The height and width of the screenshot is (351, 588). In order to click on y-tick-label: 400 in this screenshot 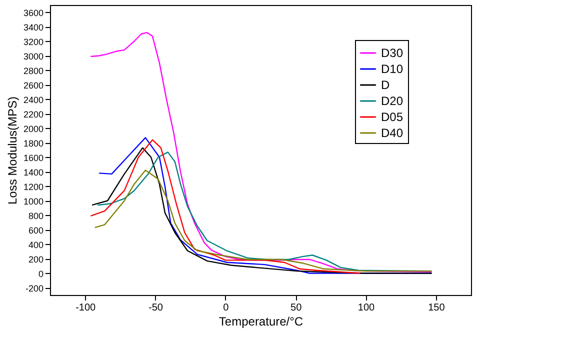, I will do `click(36, 245)`.